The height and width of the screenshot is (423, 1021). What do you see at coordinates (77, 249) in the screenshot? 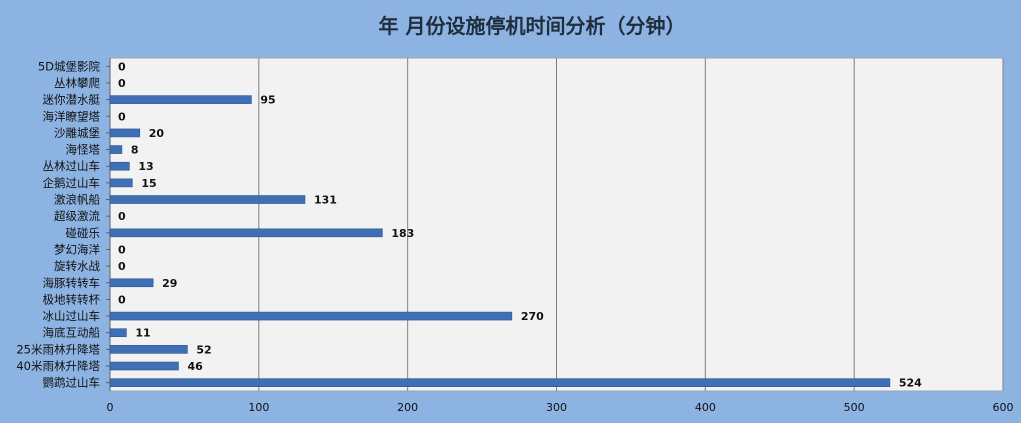
I see `category-label: 梦幻海洋` at bounding box center [77, 249].